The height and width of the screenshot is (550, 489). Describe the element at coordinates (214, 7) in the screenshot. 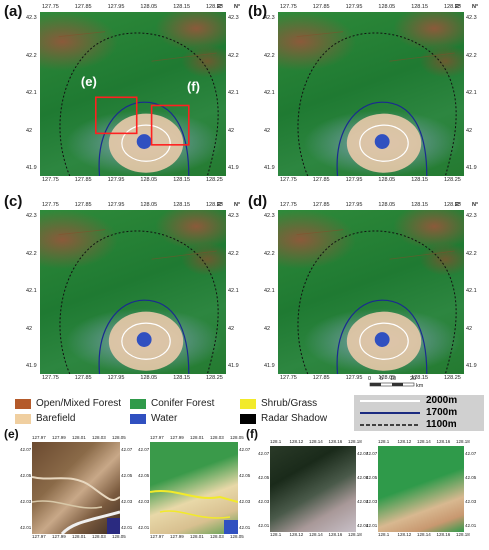

I see `x-tick-a-top: 128.25` at that location.